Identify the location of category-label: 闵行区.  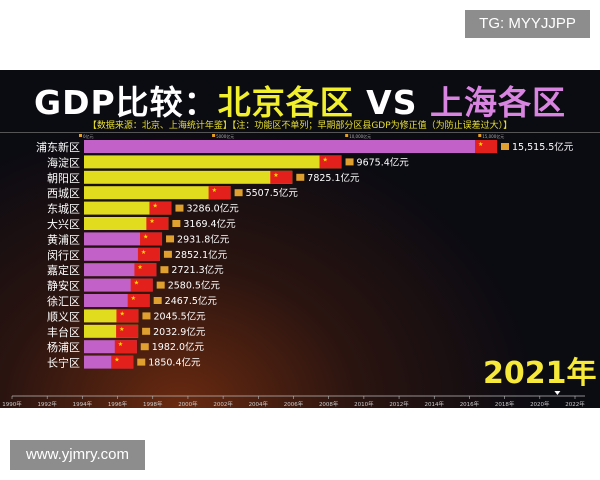
(63, 255).